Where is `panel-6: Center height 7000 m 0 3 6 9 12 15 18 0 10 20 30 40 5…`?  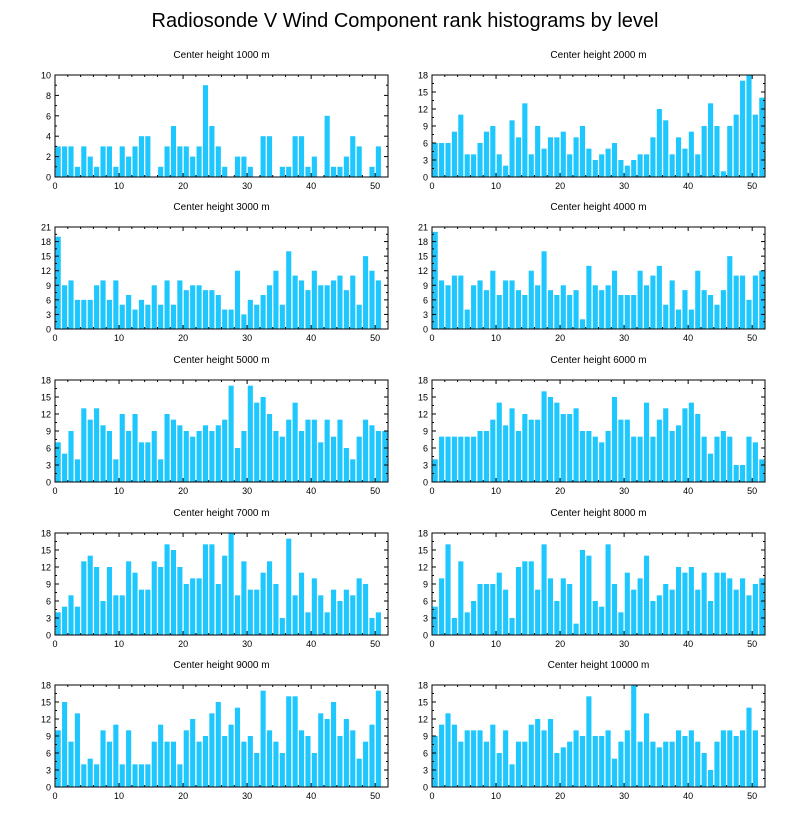
panel-6: Center height 7000 m 0 3 6 9 12 15 18 0 10 20 30 40 5… is located at coordinates (215, 578).